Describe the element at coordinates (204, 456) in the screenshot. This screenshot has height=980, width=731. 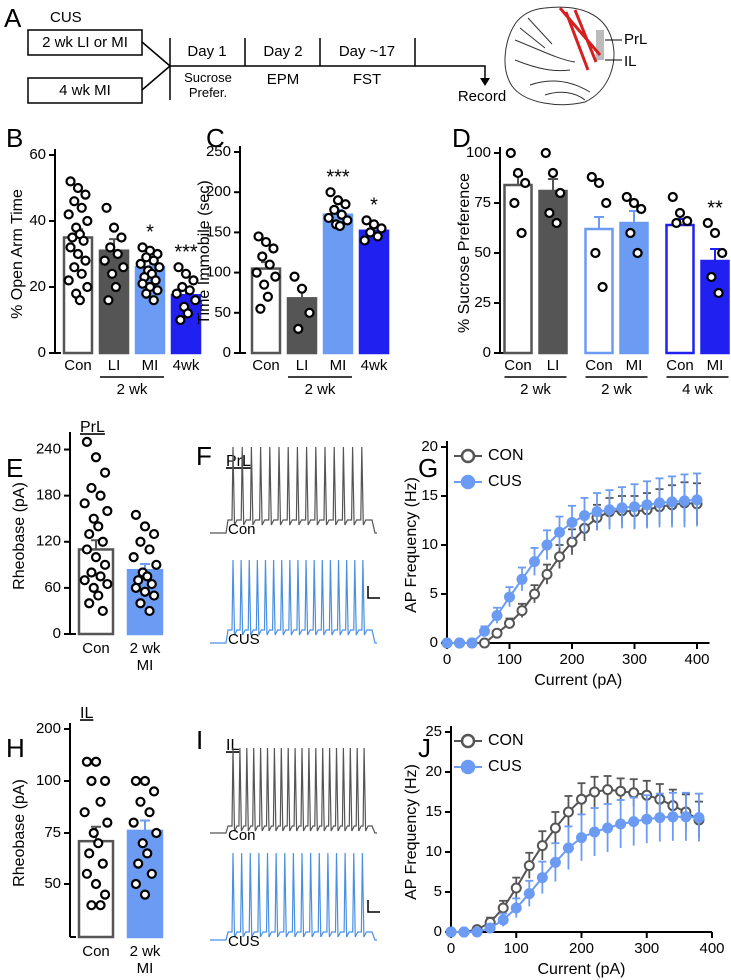
I see `panel-letter: F` at that location.